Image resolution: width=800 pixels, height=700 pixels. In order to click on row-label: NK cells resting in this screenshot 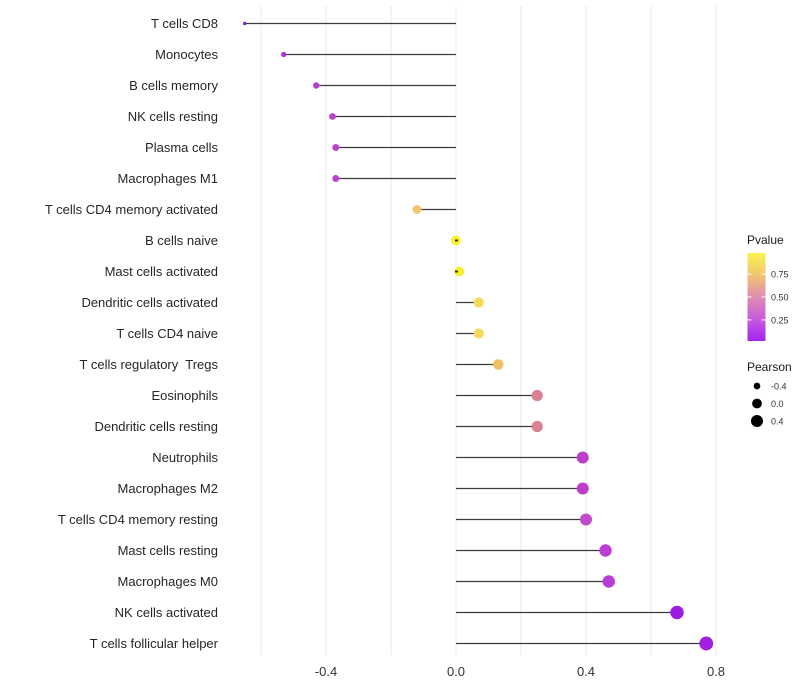, I will do `click(173, 116)`.